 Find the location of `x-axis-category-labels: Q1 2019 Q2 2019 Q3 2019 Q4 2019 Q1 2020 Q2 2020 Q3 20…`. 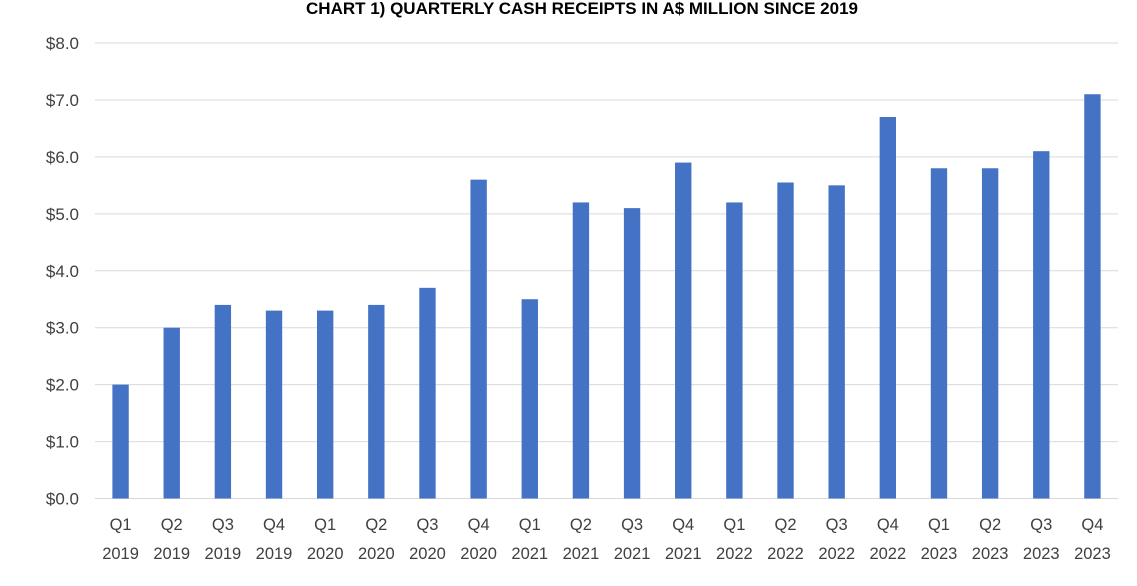

x-axis-category-labels: Q1 2019 Q2 2019 Q3 2019 Q4 2019 Q1 2020 Q2 2020 Q3 20… is located at coordinates (606, 539).